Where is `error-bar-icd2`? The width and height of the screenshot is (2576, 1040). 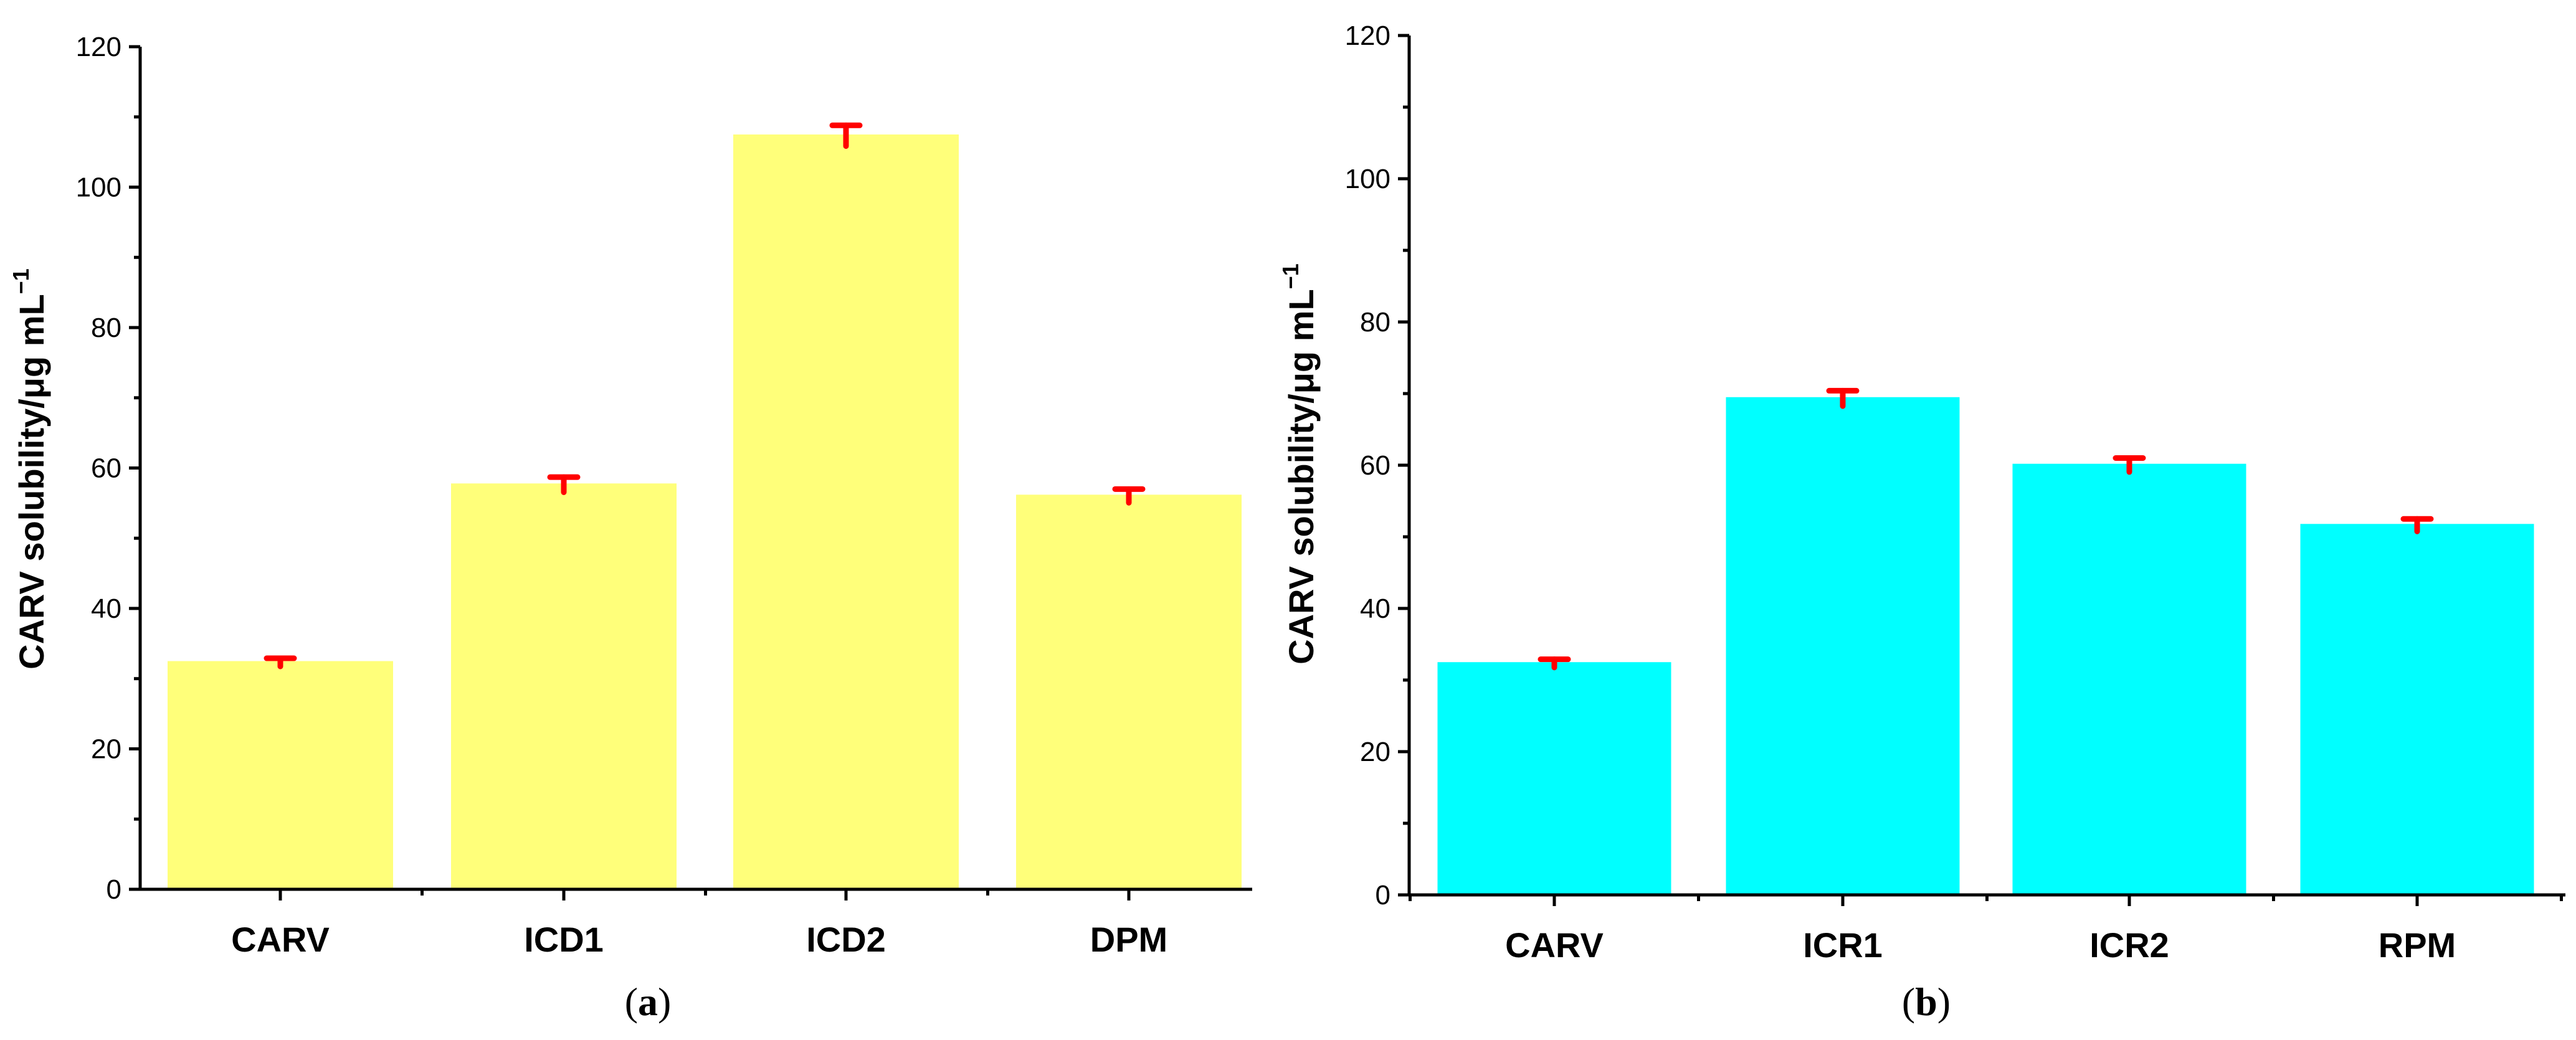 error-bar-icd2 is located at coordinates (846, 135).